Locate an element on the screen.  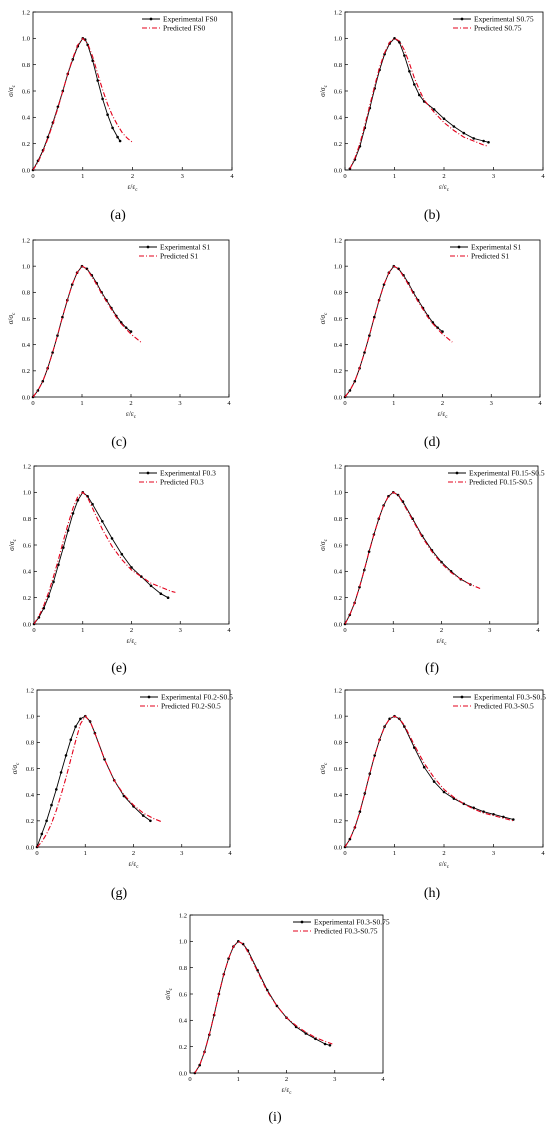
panel-caption: (e) is located at coordinates (119, 668).